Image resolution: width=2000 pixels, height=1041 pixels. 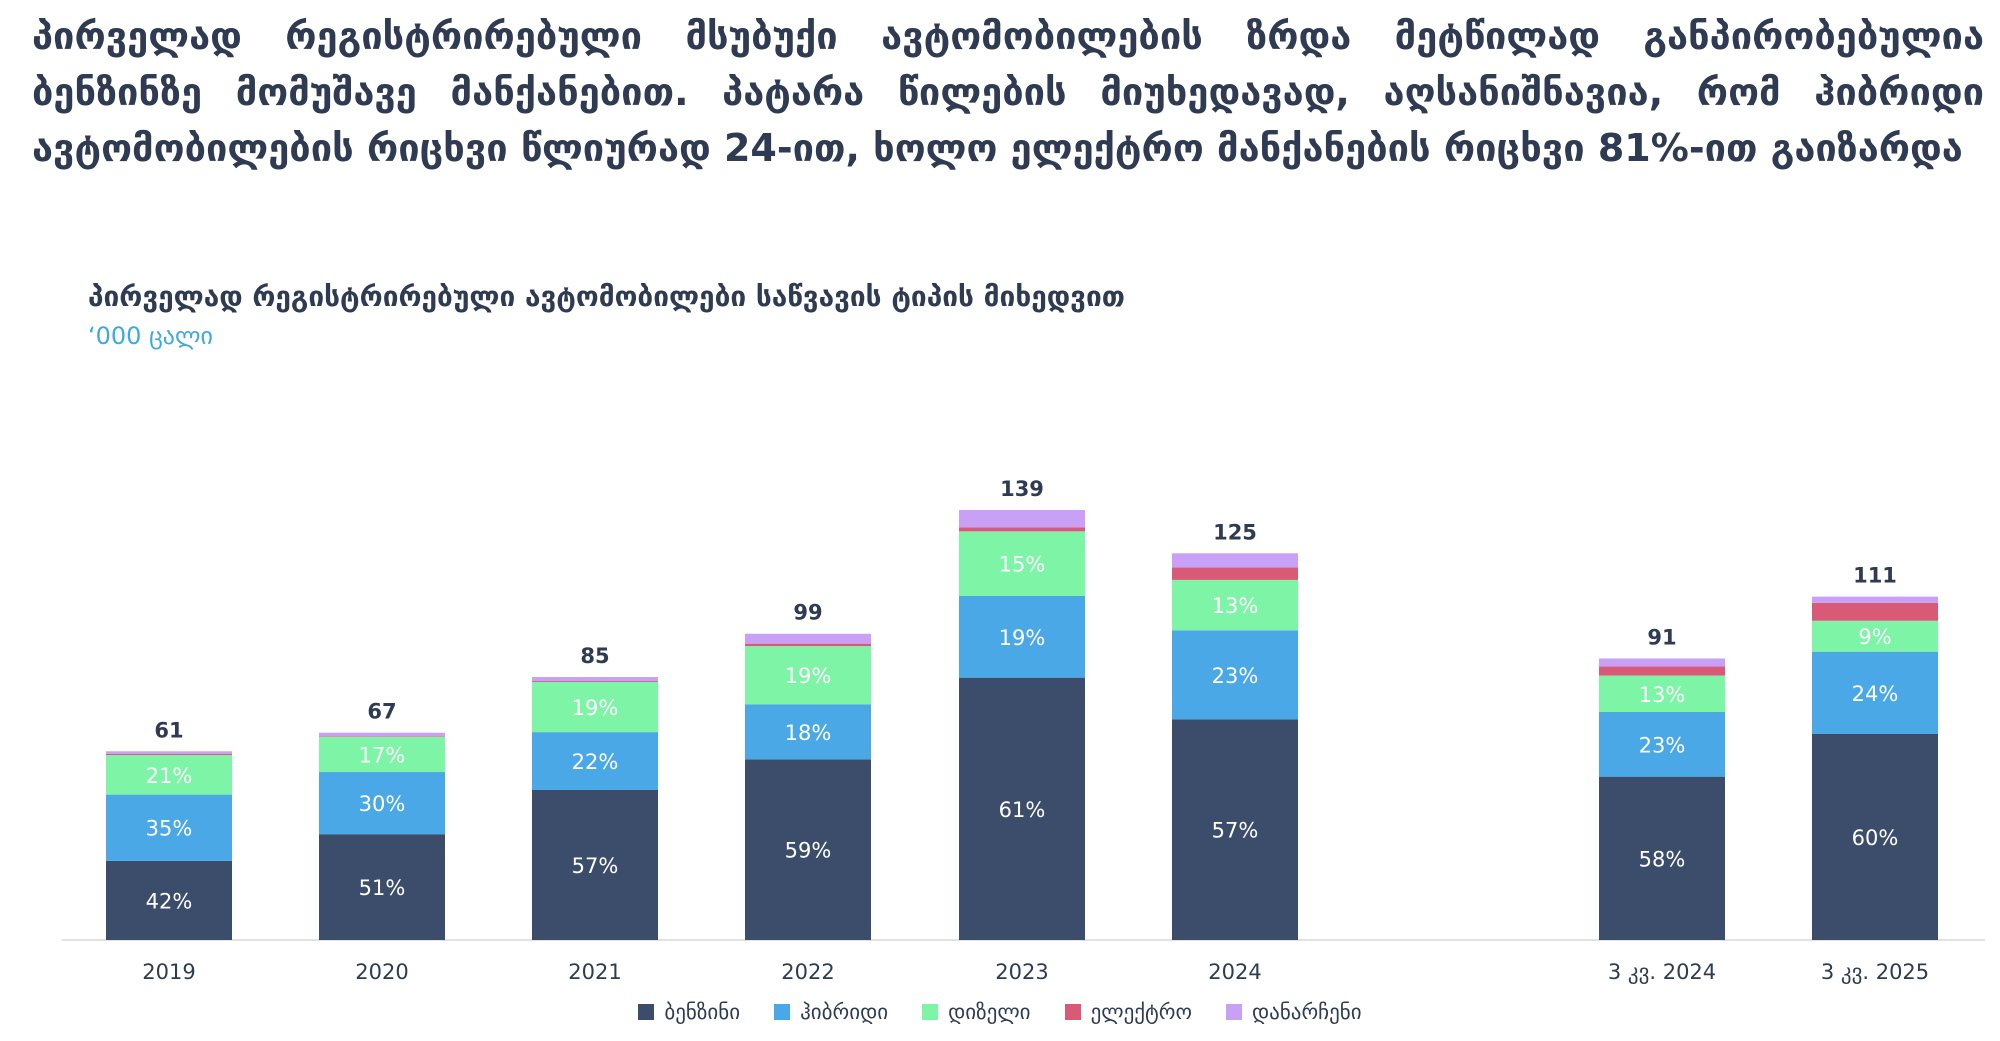 I want to click on total-label-7: 91, so click(x=1661, y=637).